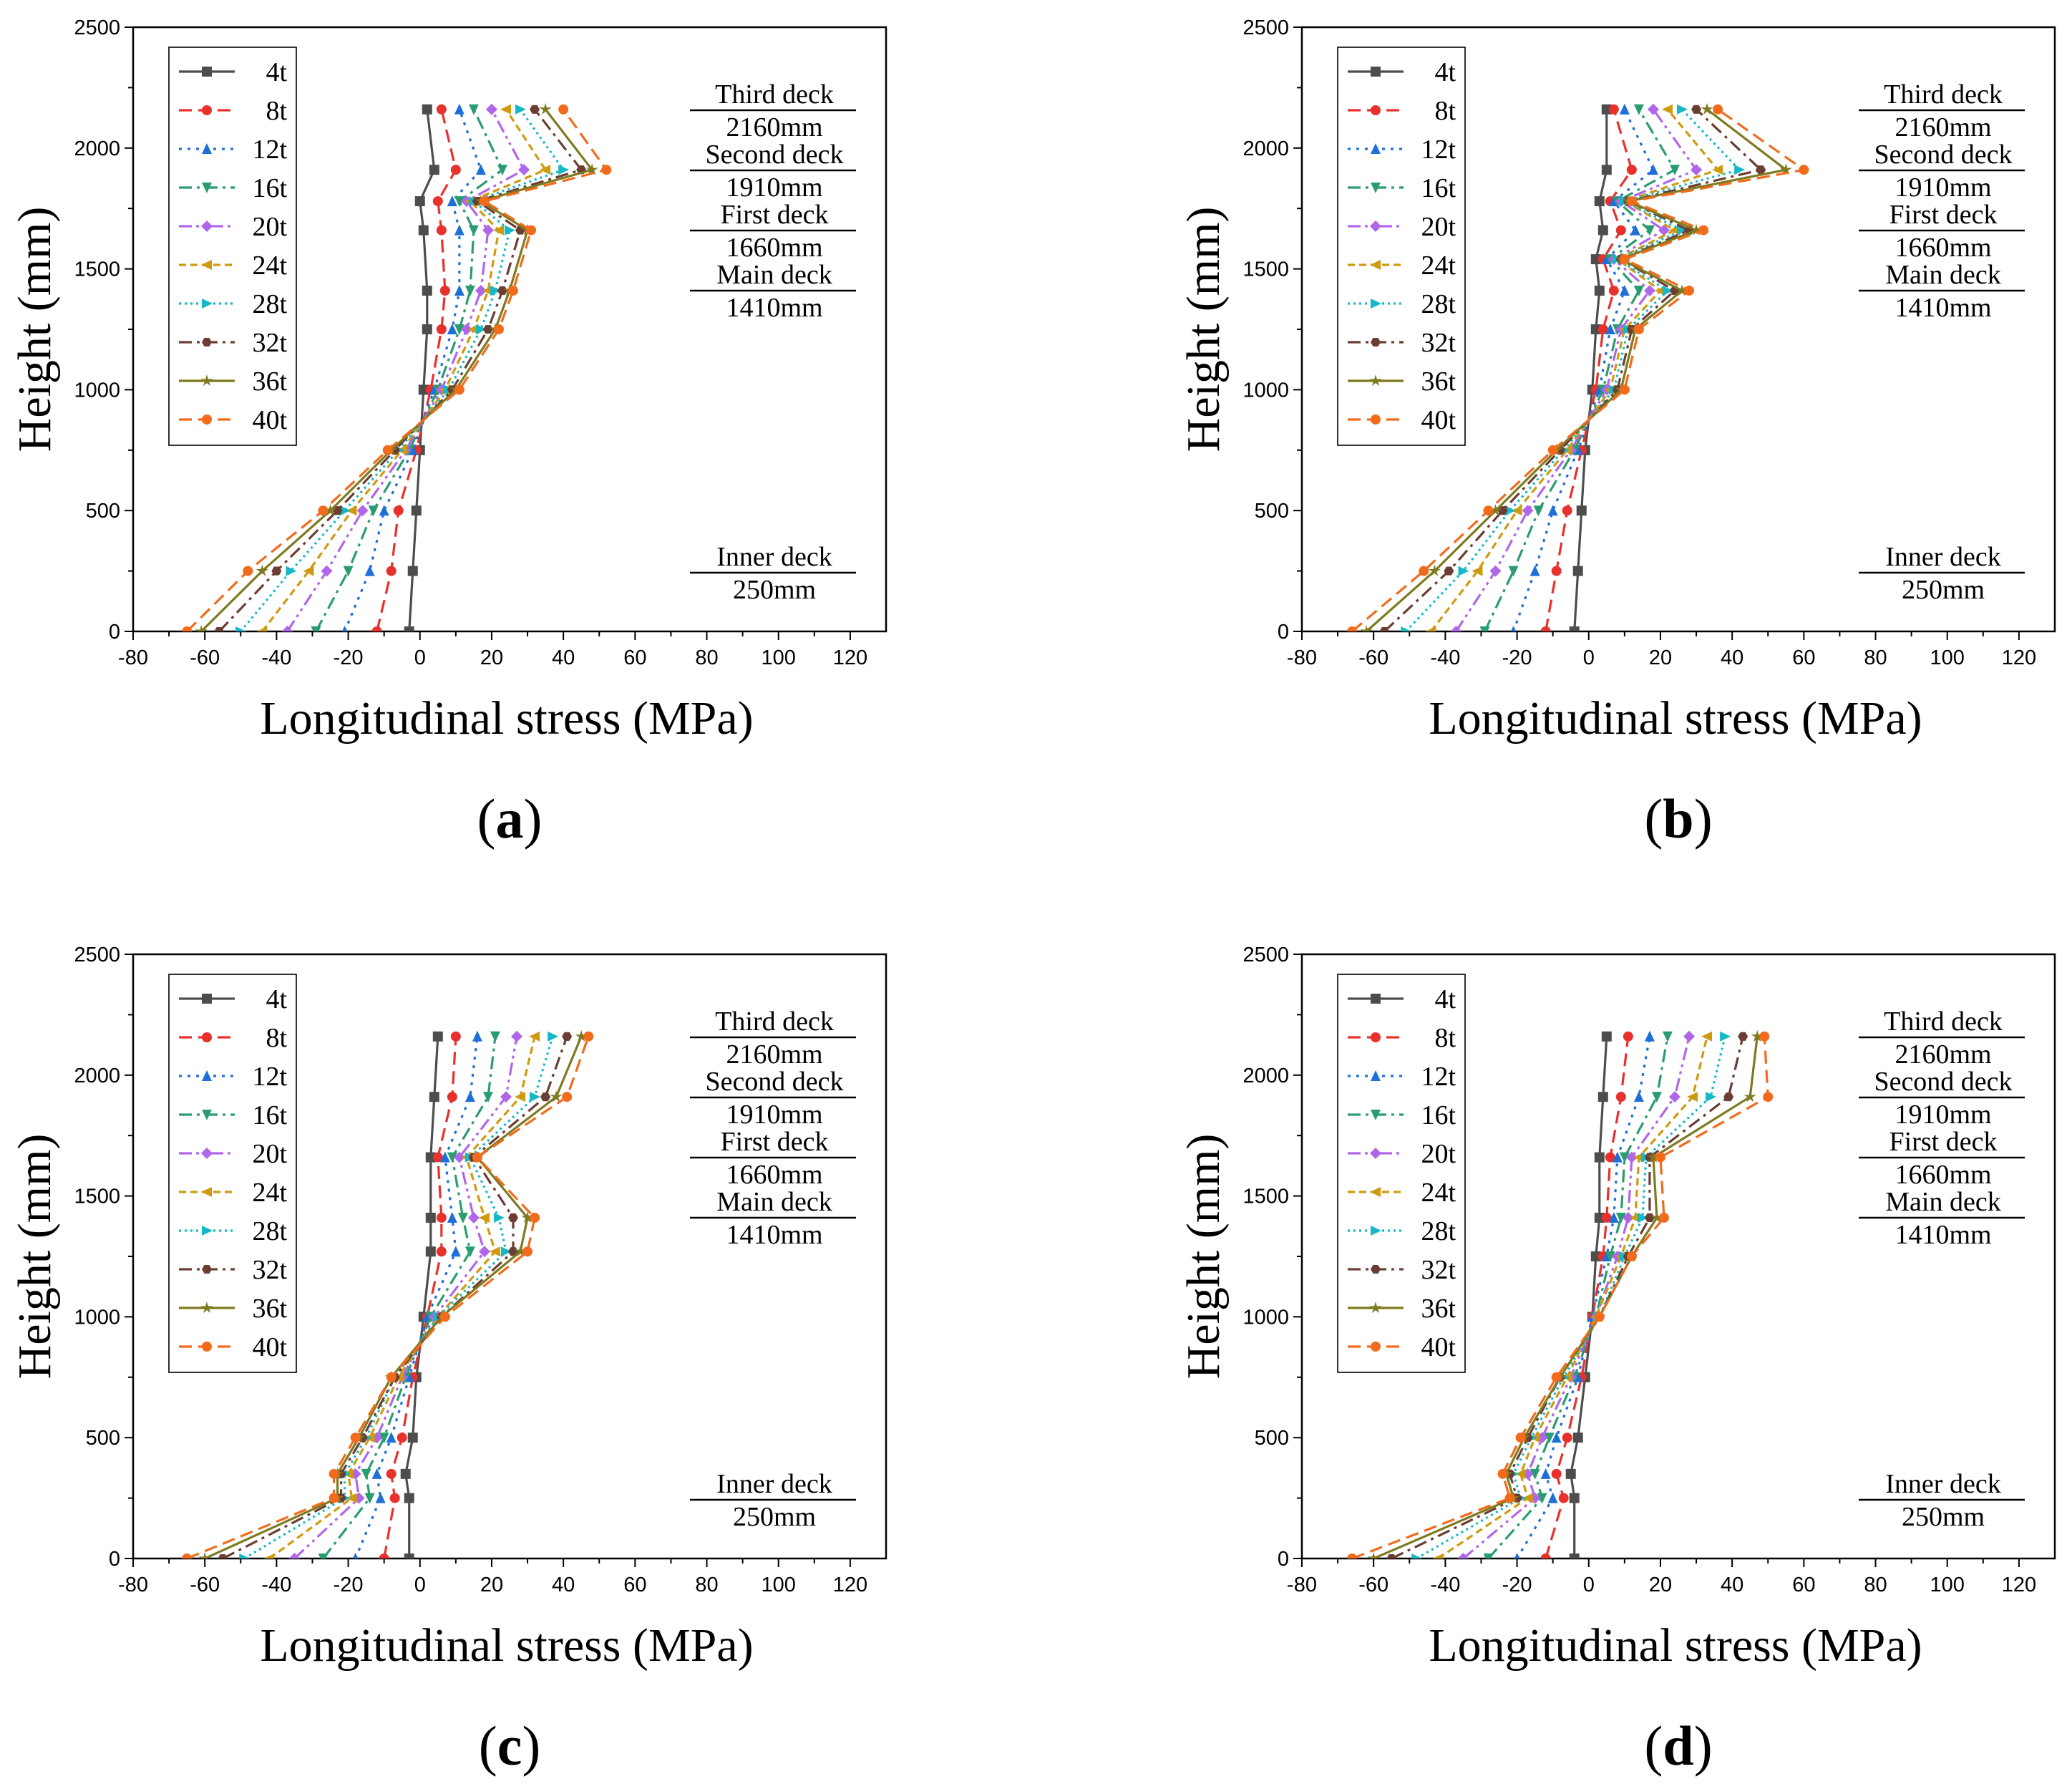 The height and width of the screenshot is (1784, 2072). What do you see at coordinates (1302, 657) in the screenshot?
I see `x-tick-label: -80` at bounding box center [1302, 657].